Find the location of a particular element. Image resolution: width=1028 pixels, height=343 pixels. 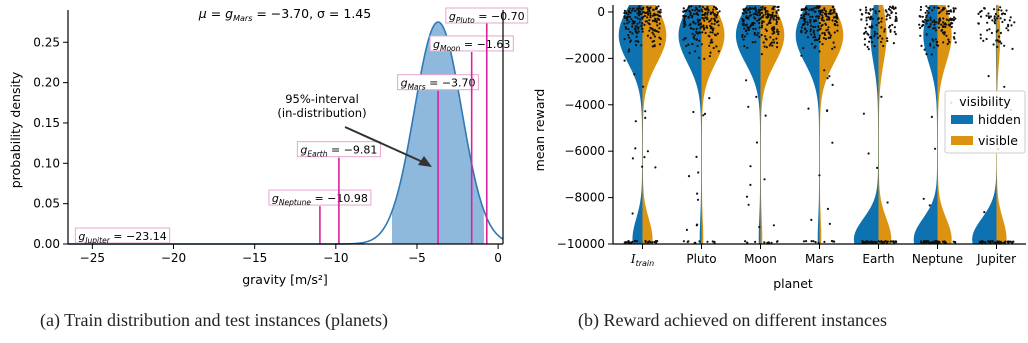

density-y-tick-label: 0.20 is located at coordinates (46, 83).